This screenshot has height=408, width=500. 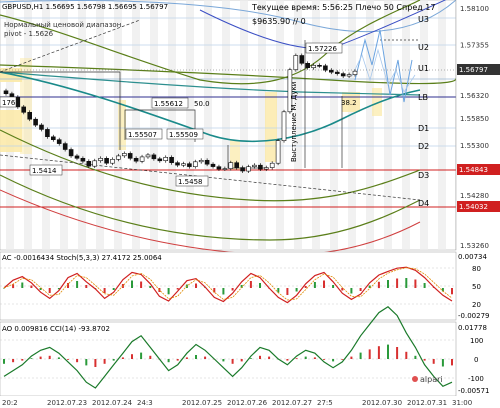 What do you see at coordinates (228, 284) in the screenshot?
I see `stoch-signal-line` at bounding box center [228, 284].